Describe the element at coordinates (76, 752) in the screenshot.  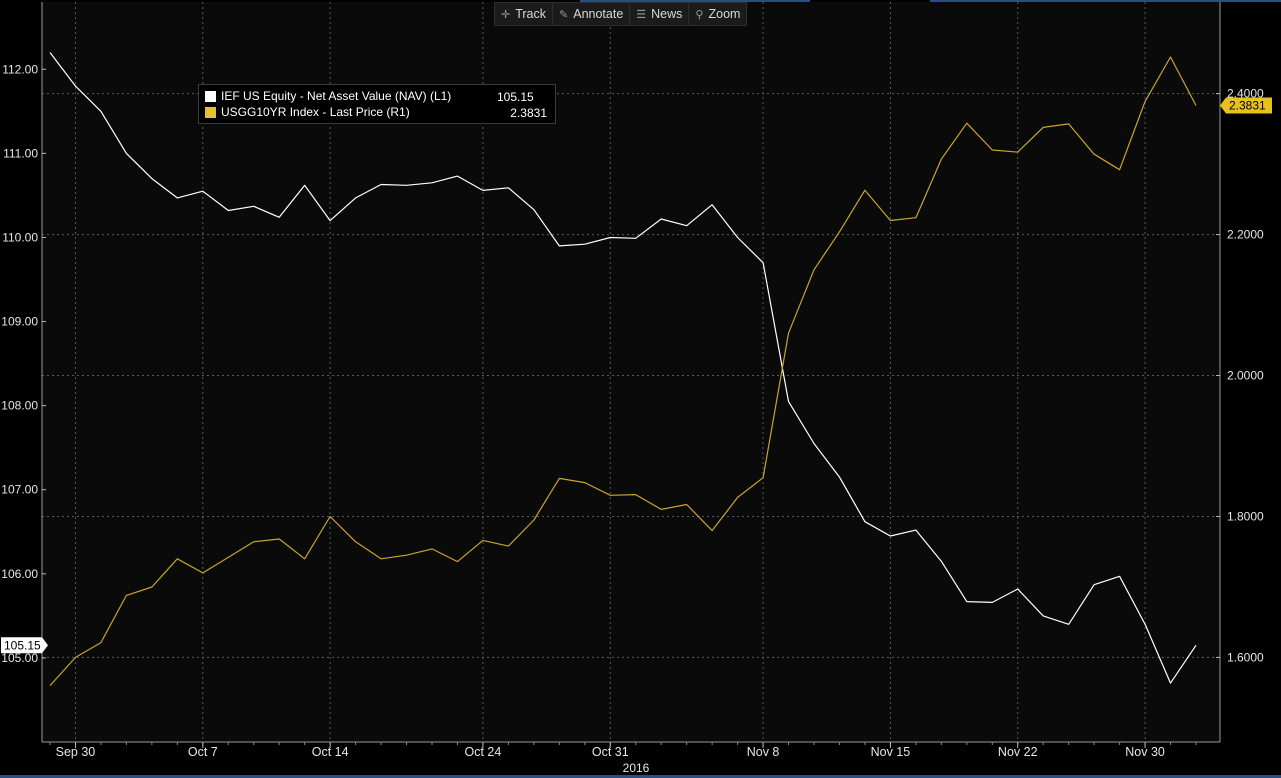
I see `x-tick-label: Sep 30` at that location.